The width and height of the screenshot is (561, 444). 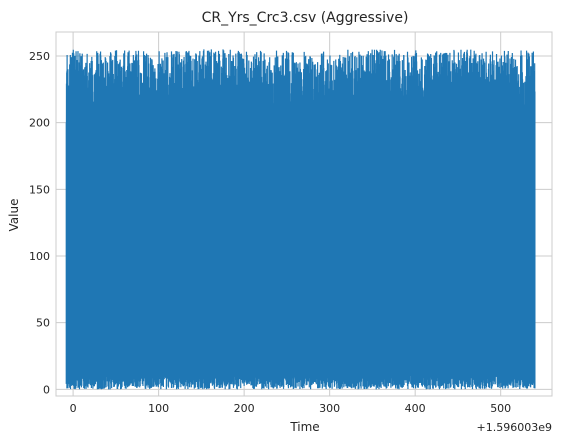 What do you see at coordinates (43, 323) in the screenshot?
I see `y-tick-label: 50` at bounding box center [43, 323].